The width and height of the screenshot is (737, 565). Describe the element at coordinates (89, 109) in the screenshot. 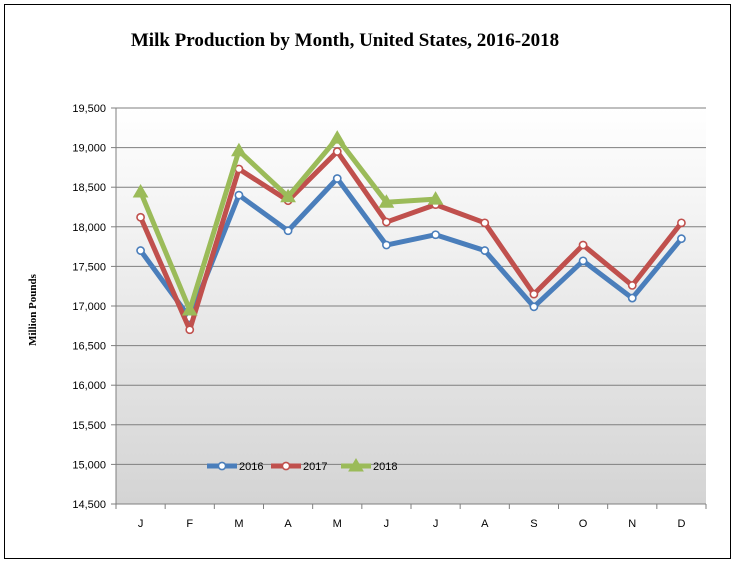

I see `y-tick-label: 19,500` at that location.